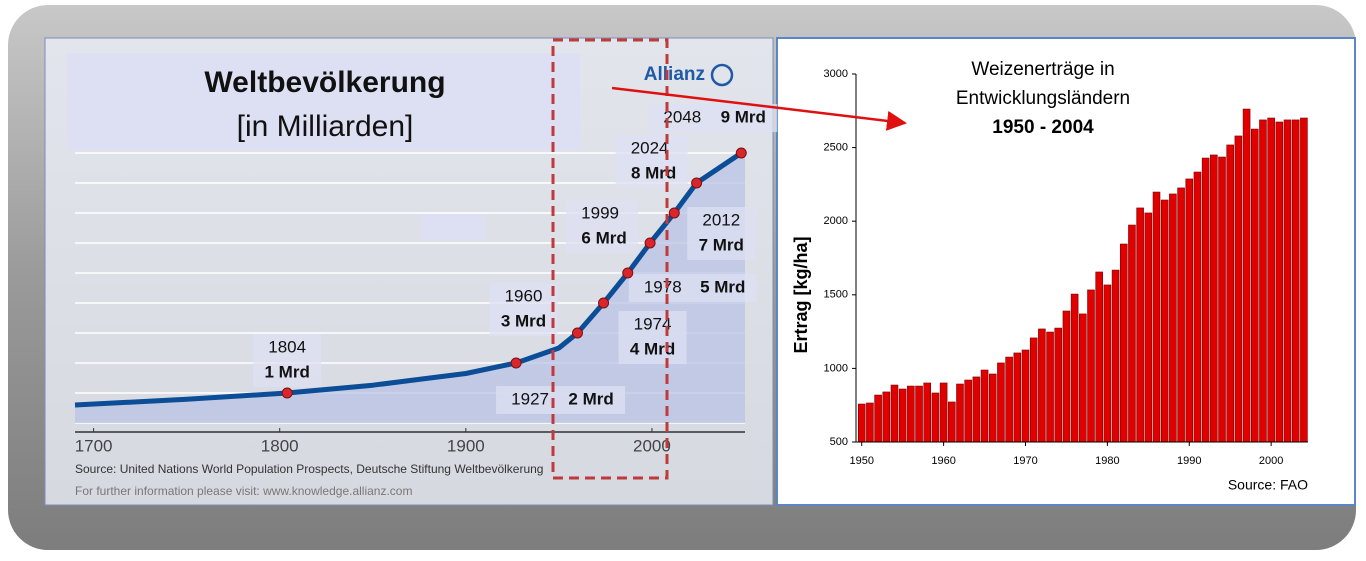  Describe the element at coordinates (323, 101) in the screenshot. I see `title-box` at that location.